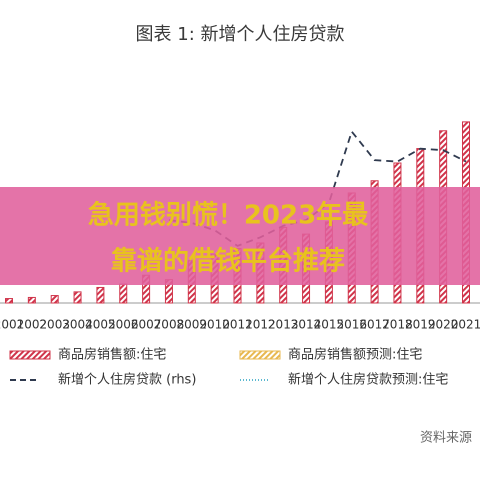 The width and height of the screenshot is (480, 480). What do you see at coordinates (127, 380) in the screenshot?
I see `legend-label: 新增个人住房贷款 (rhs)` at bounding box center [127, 380].